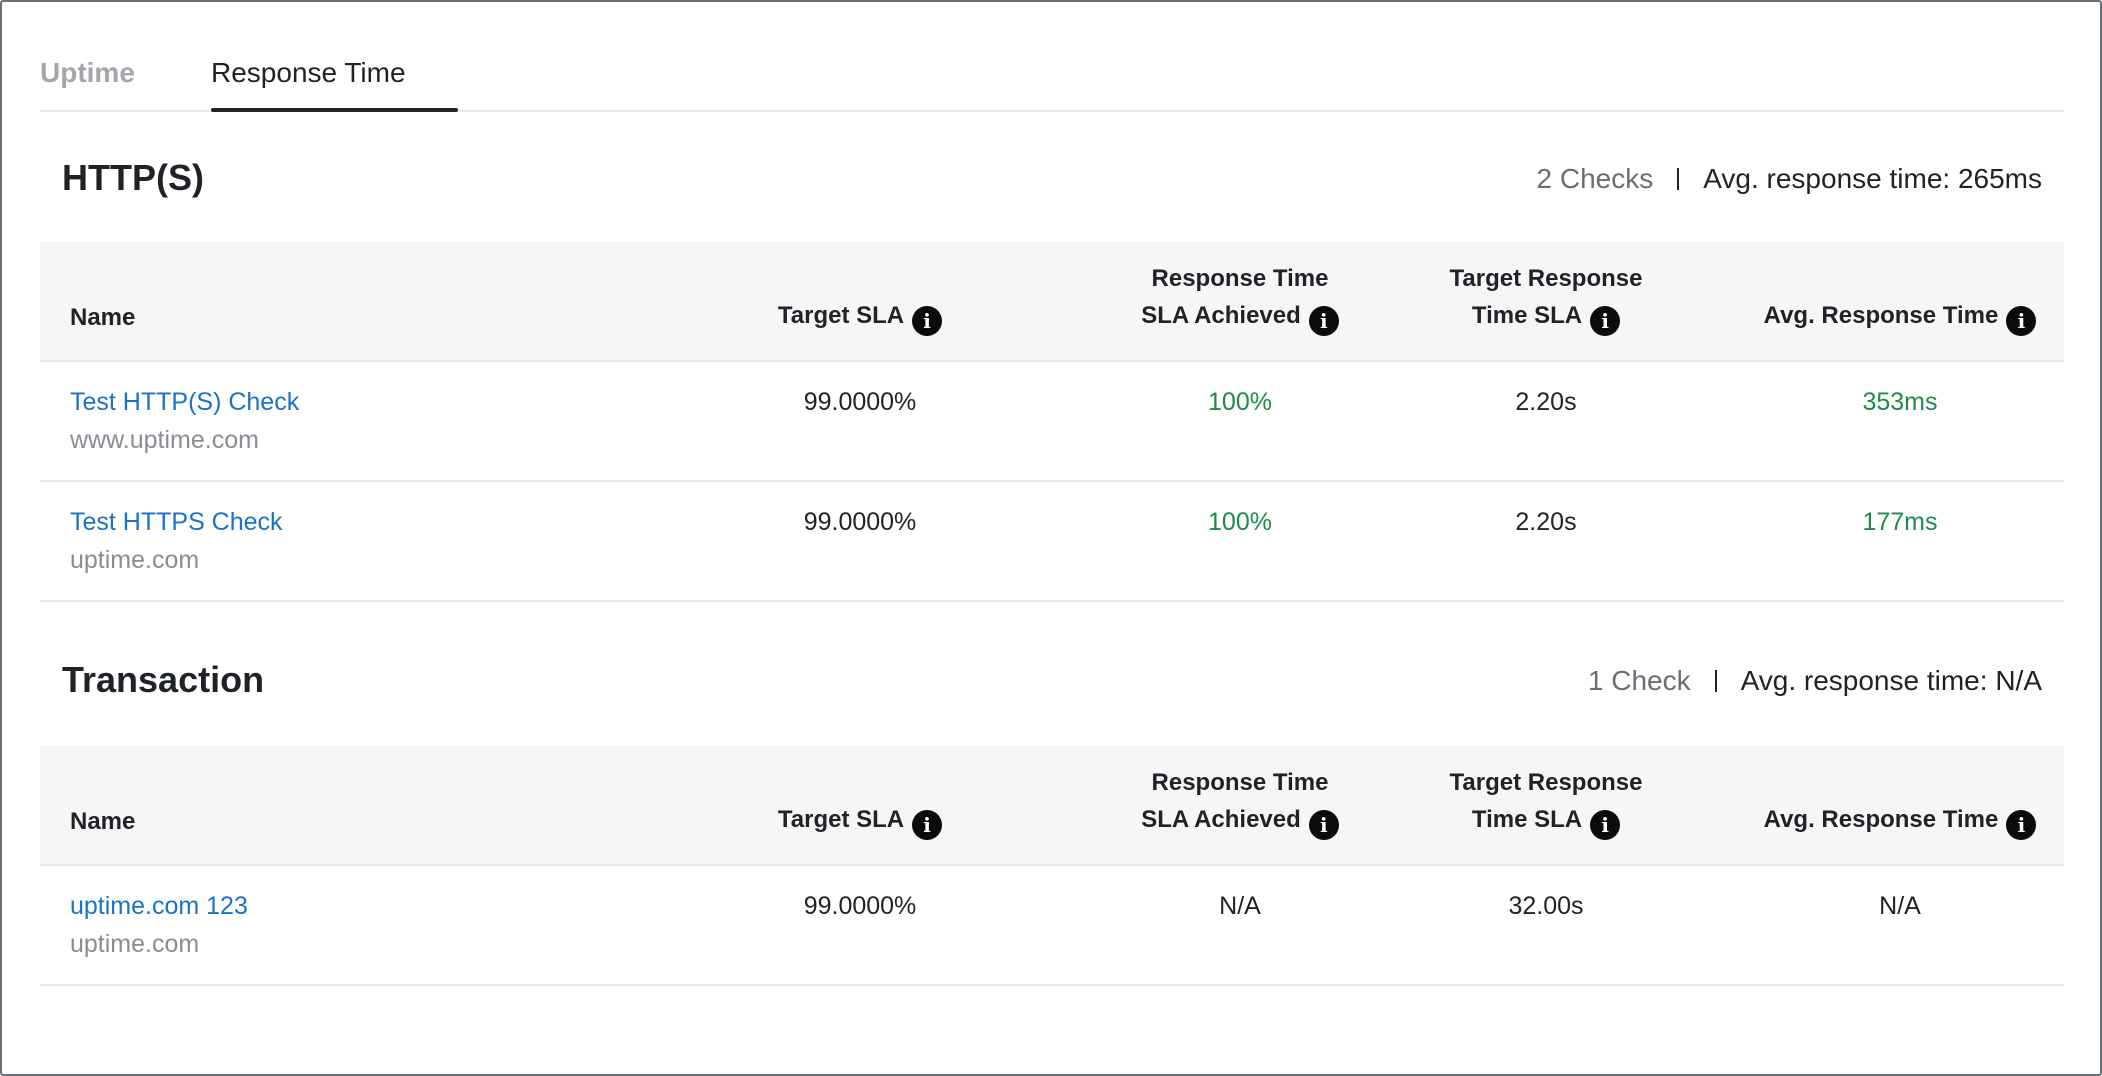 The height and width of the screenshot is (1076, 2102). I want to click on tab-bar: Uptime Response Time, so click(1052, 57).